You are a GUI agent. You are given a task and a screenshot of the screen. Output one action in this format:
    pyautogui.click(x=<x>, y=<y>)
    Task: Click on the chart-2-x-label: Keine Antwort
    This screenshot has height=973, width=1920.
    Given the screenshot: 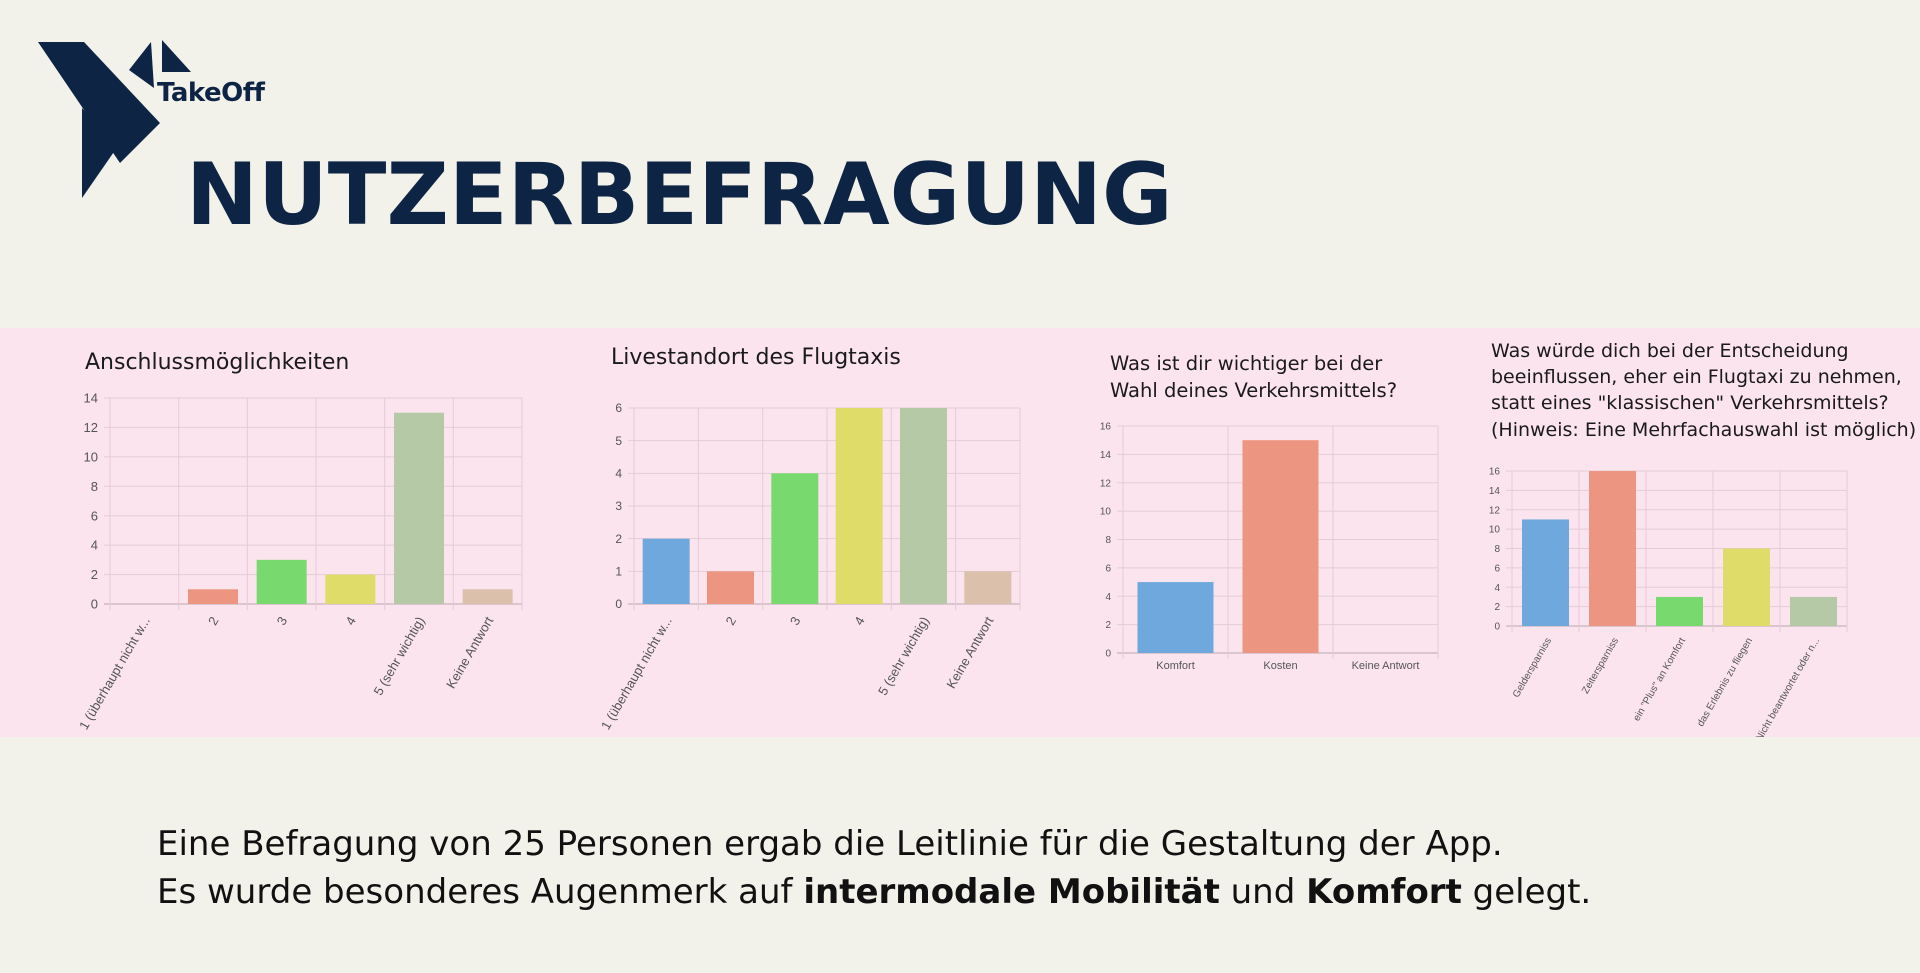 What is the action you would take?
    pyautogui.click(x=969, y=652)
    